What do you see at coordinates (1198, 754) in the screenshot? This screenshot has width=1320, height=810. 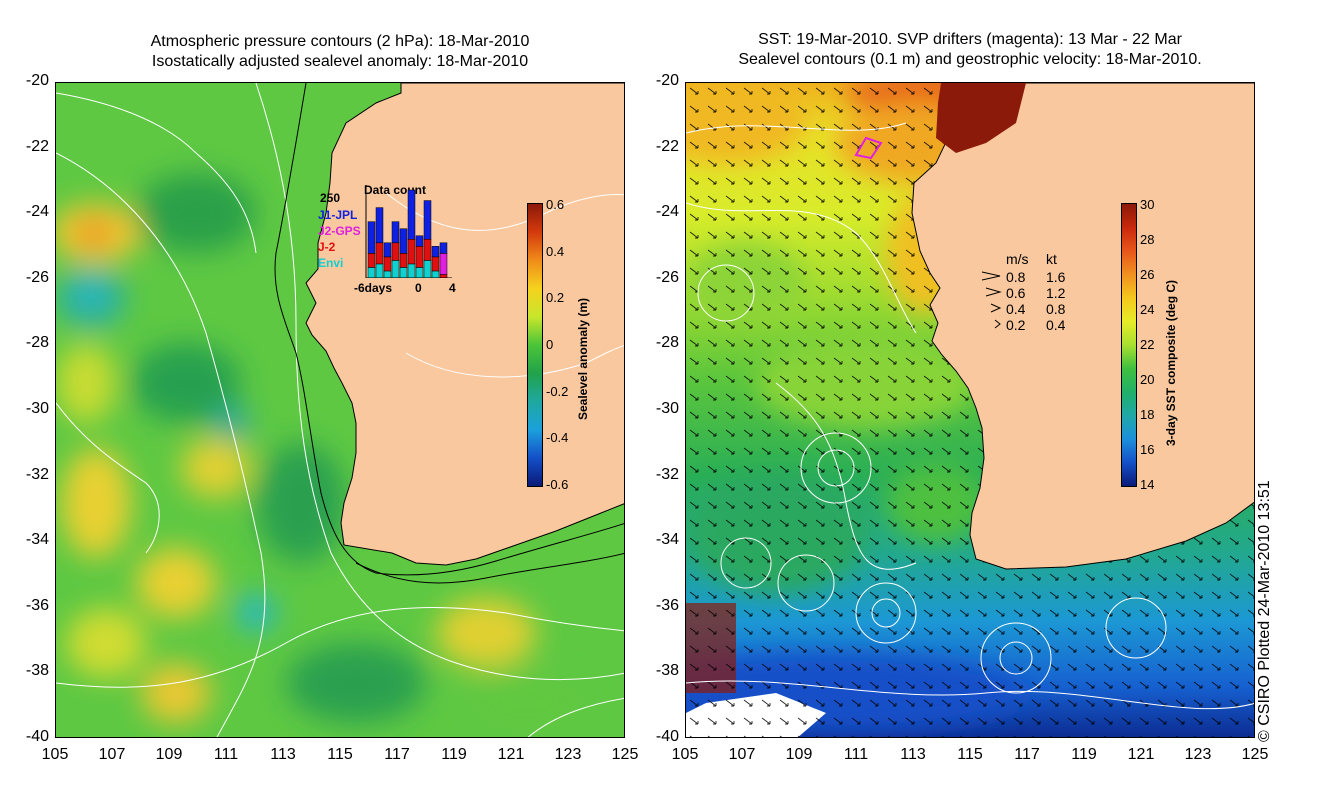 I see `right-x-tick: 123` at bounding box center [1198, 754].